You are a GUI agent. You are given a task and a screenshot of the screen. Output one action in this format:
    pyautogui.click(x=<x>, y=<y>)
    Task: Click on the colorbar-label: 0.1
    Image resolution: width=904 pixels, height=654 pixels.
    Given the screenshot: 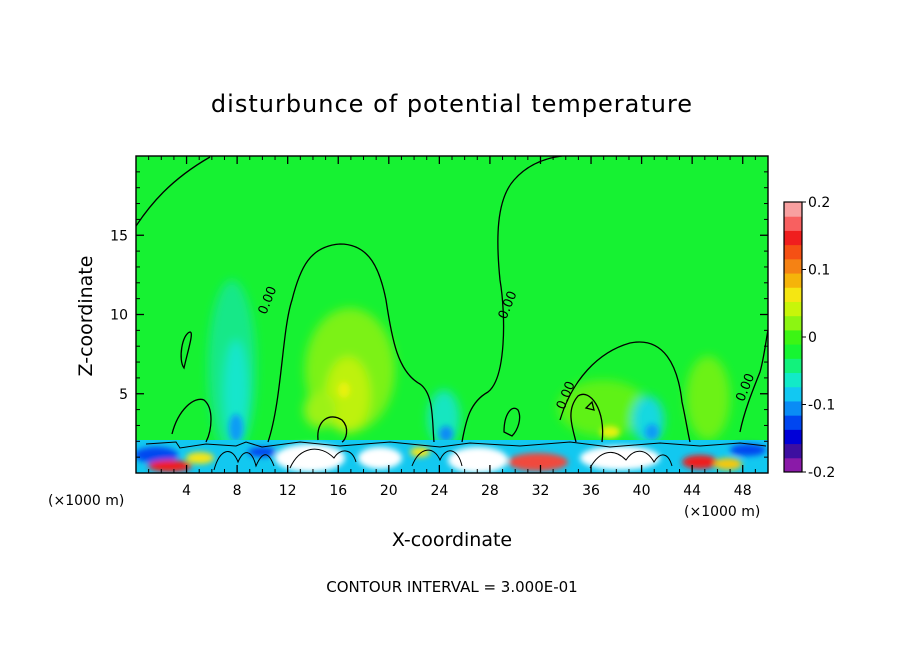 What is the action you would take?
    pyautogui.click(x=819, y=271)
    